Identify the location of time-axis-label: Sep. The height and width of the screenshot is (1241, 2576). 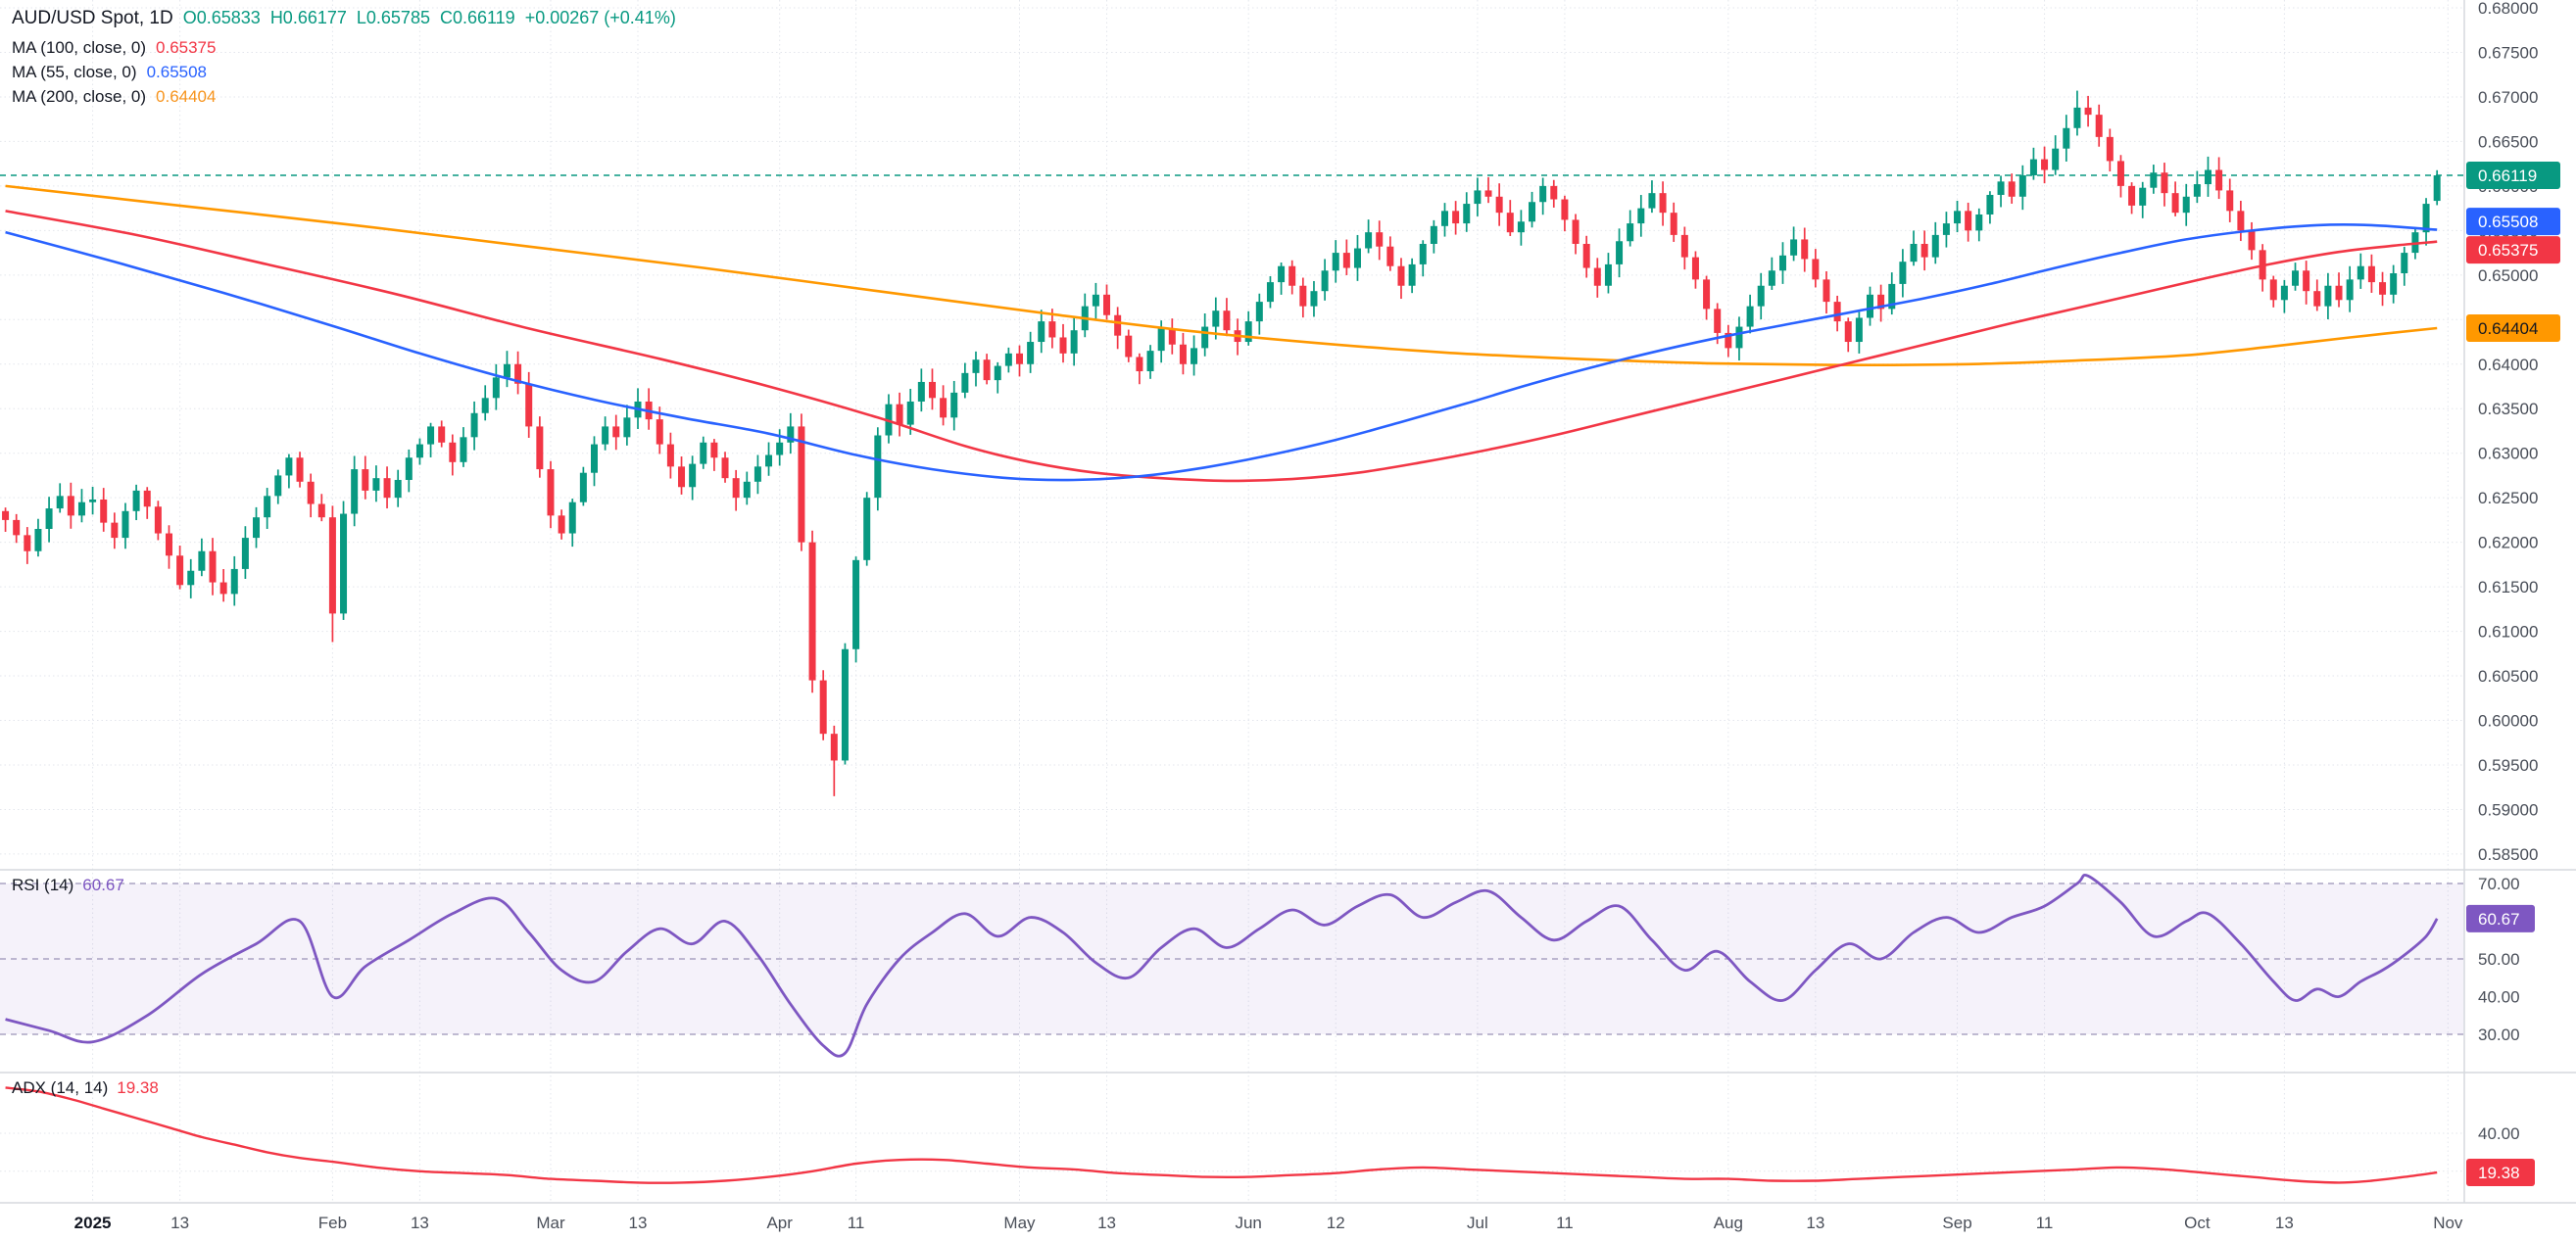
(1956, 1223).